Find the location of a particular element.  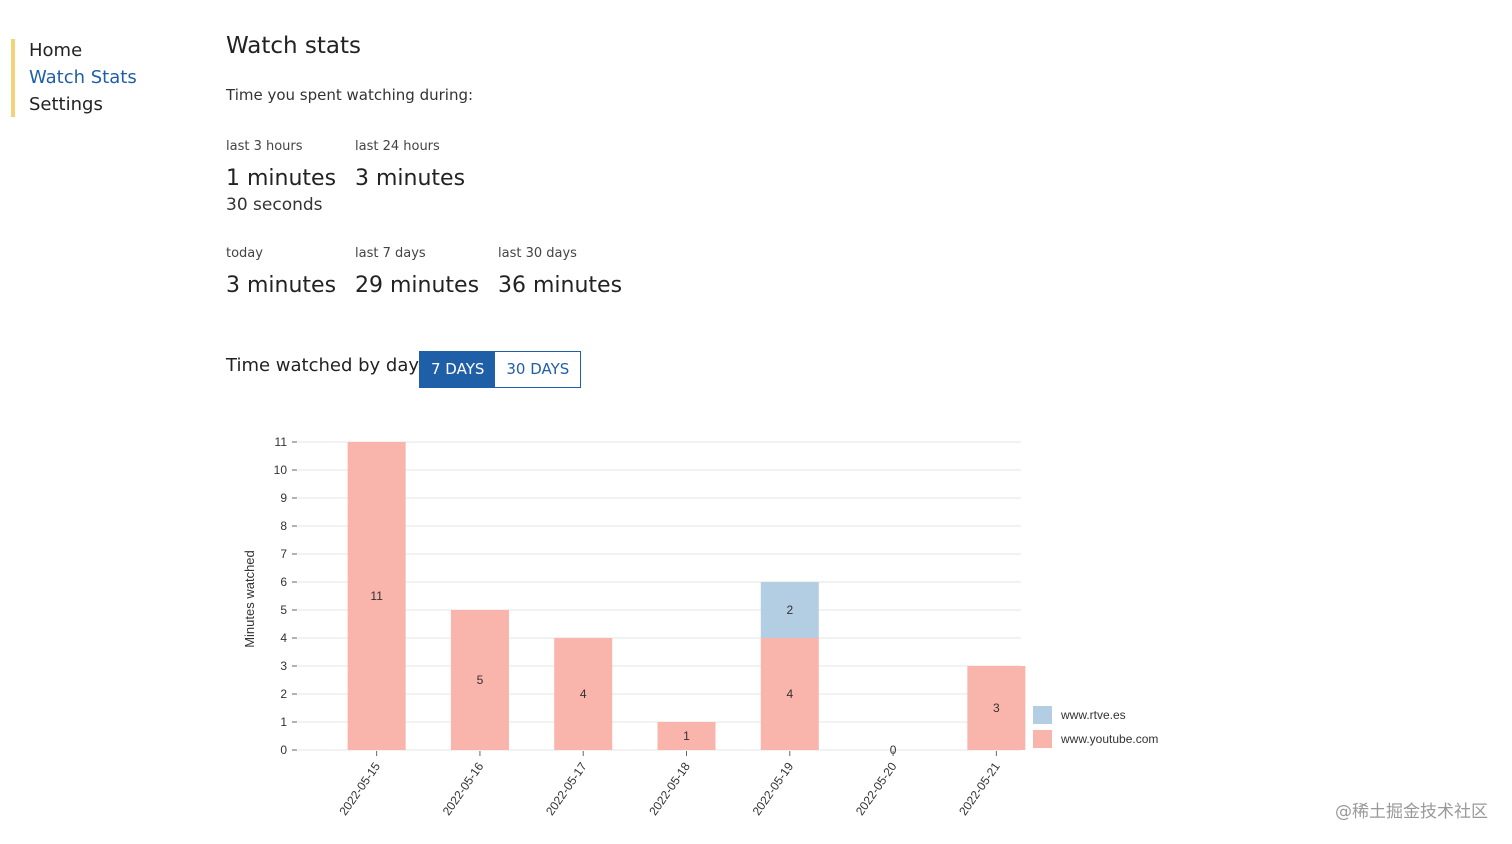

page-subtitle: Time you spent watching during: is located at coordinates (350, 95).